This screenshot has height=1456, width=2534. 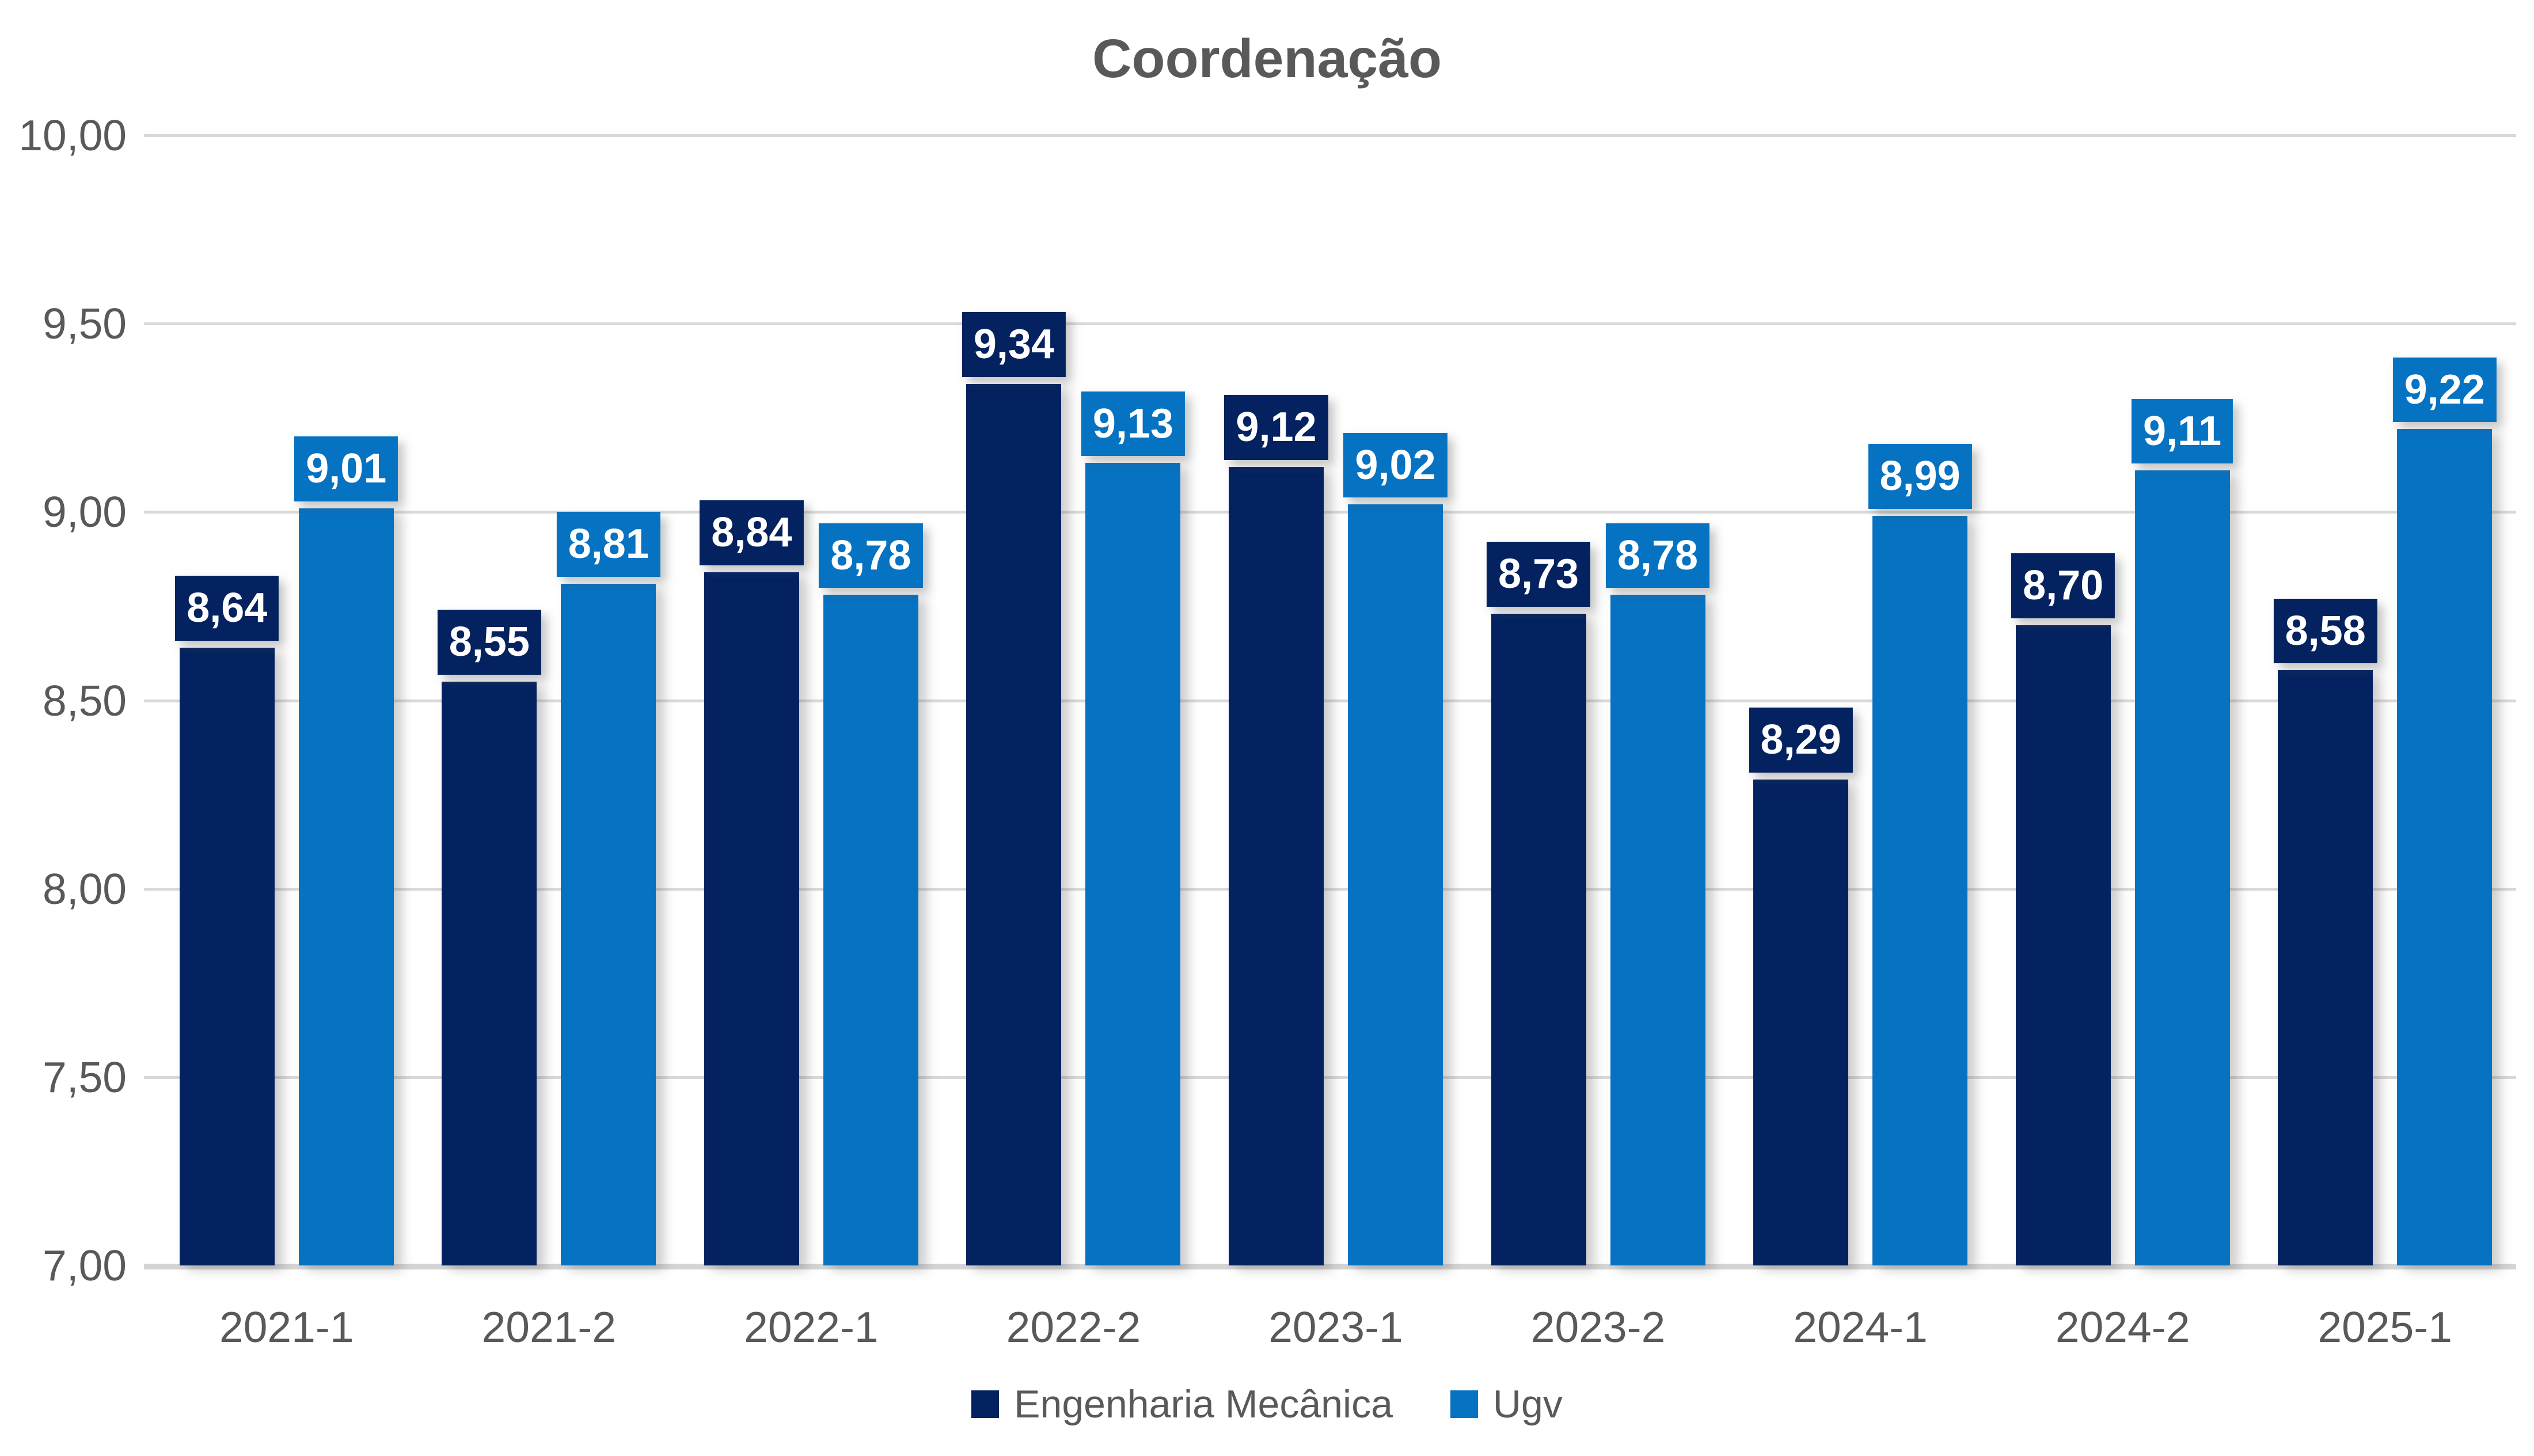 I want to click on bar-2021-2-ugv: 8,81, so click(x=608, y=888).